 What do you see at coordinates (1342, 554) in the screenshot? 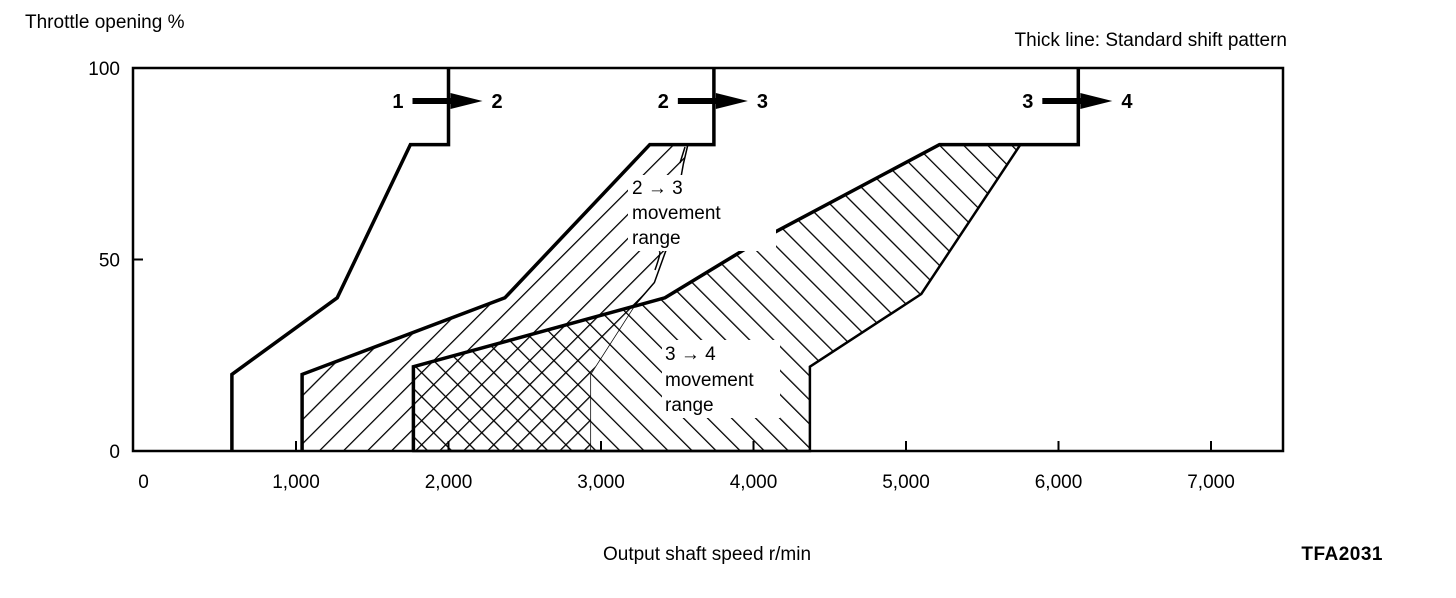
I see `figure-code: TFA2031` at bounding box center [1342, 554].